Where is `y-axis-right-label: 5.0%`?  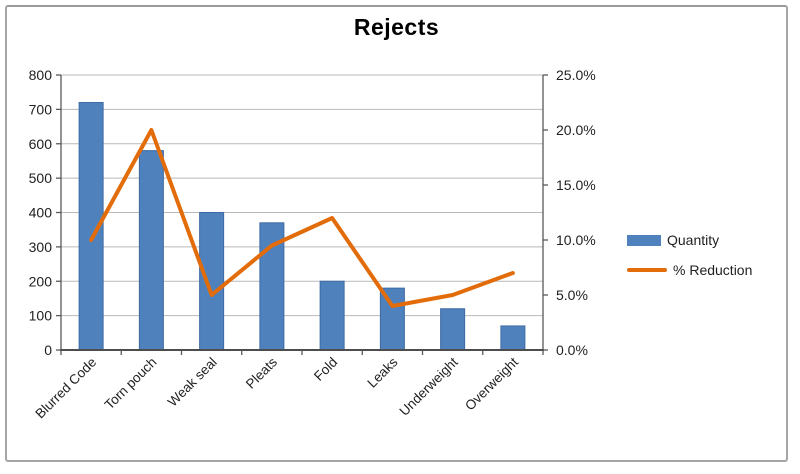 y-axis-right-label: 5.0% is located at coordinates (572, 295).